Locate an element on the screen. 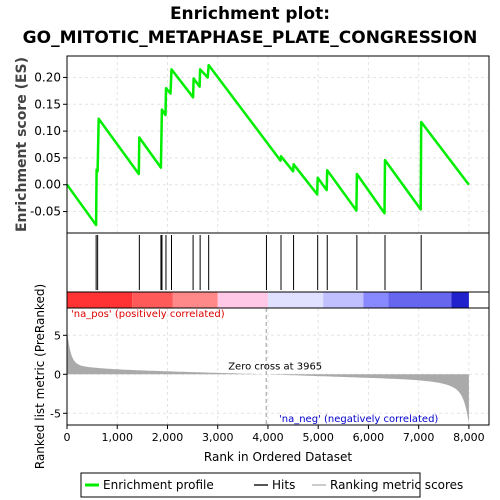  xtick-label-7: 7,000 is located at coordinates (419, 437).